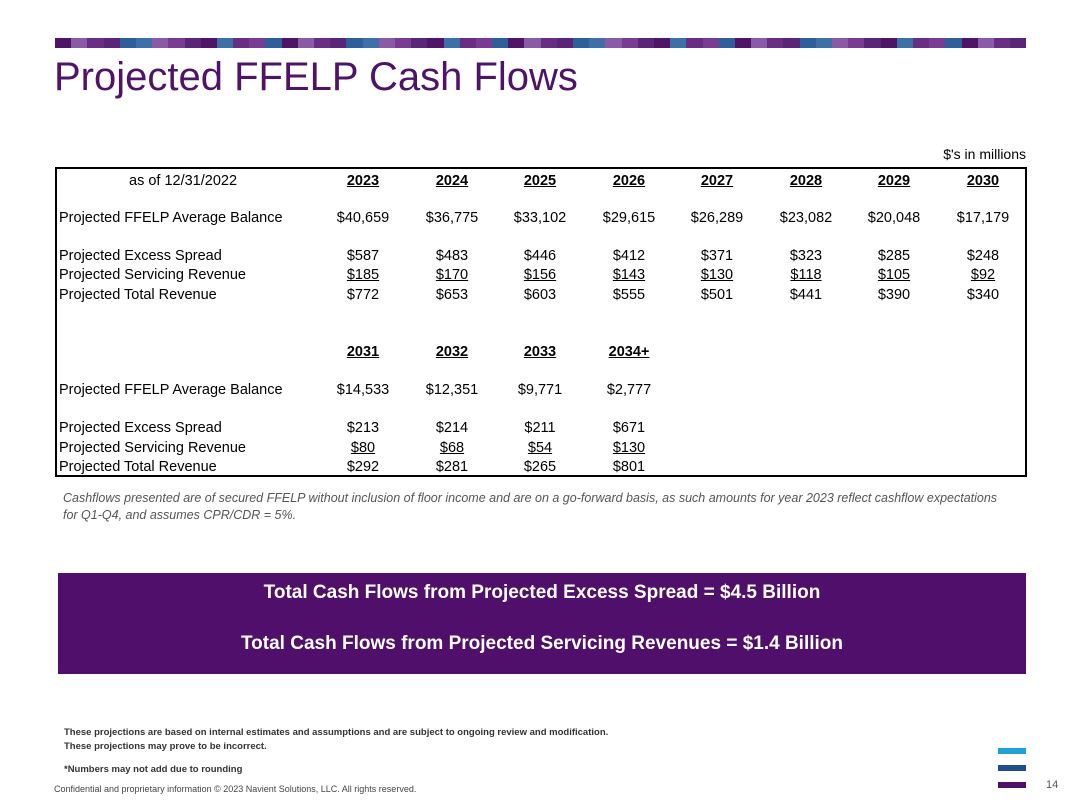  I want to click on table-cell-value: $9,771, so click(540, 390).